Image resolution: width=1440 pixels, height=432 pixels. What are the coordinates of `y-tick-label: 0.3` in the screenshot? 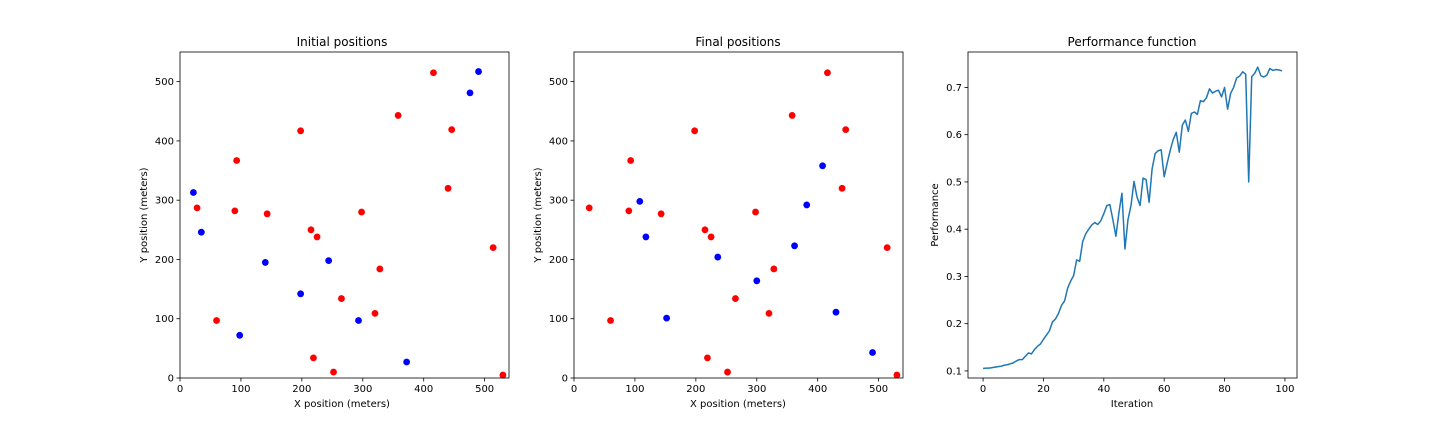 It's located at (954, 277).